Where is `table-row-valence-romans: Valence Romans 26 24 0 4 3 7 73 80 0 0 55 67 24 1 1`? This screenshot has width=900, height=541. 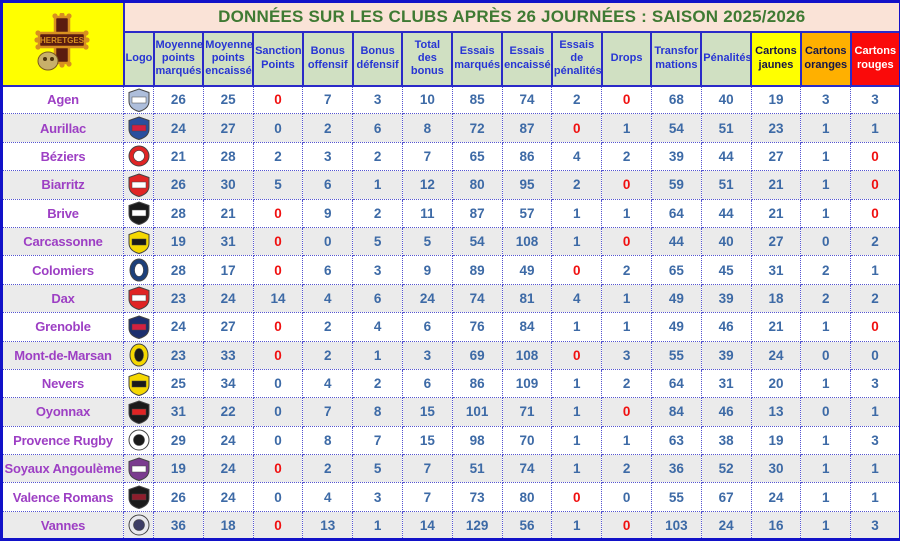
table-row-valence-romans: Valence Romans 26 24 0 4 3 7 73 80 0 0 55 67 24 1 1 is located at coordinates (450, 497).